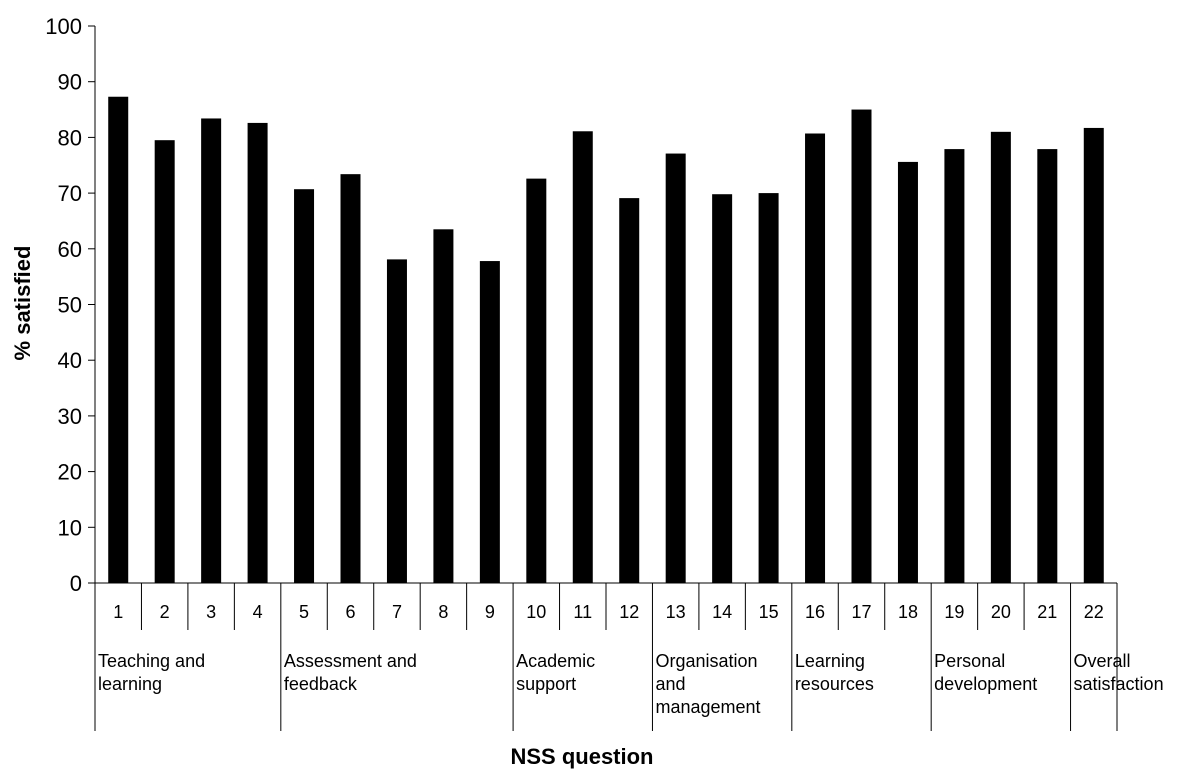 The height and width of the screenshot is (773, 1191). I want to click on x-axis: 1 2 3 4 5 6 7 8 9 10 11 12 13 14 15 16 17 18 19 20 21 22, so click(606, 606).